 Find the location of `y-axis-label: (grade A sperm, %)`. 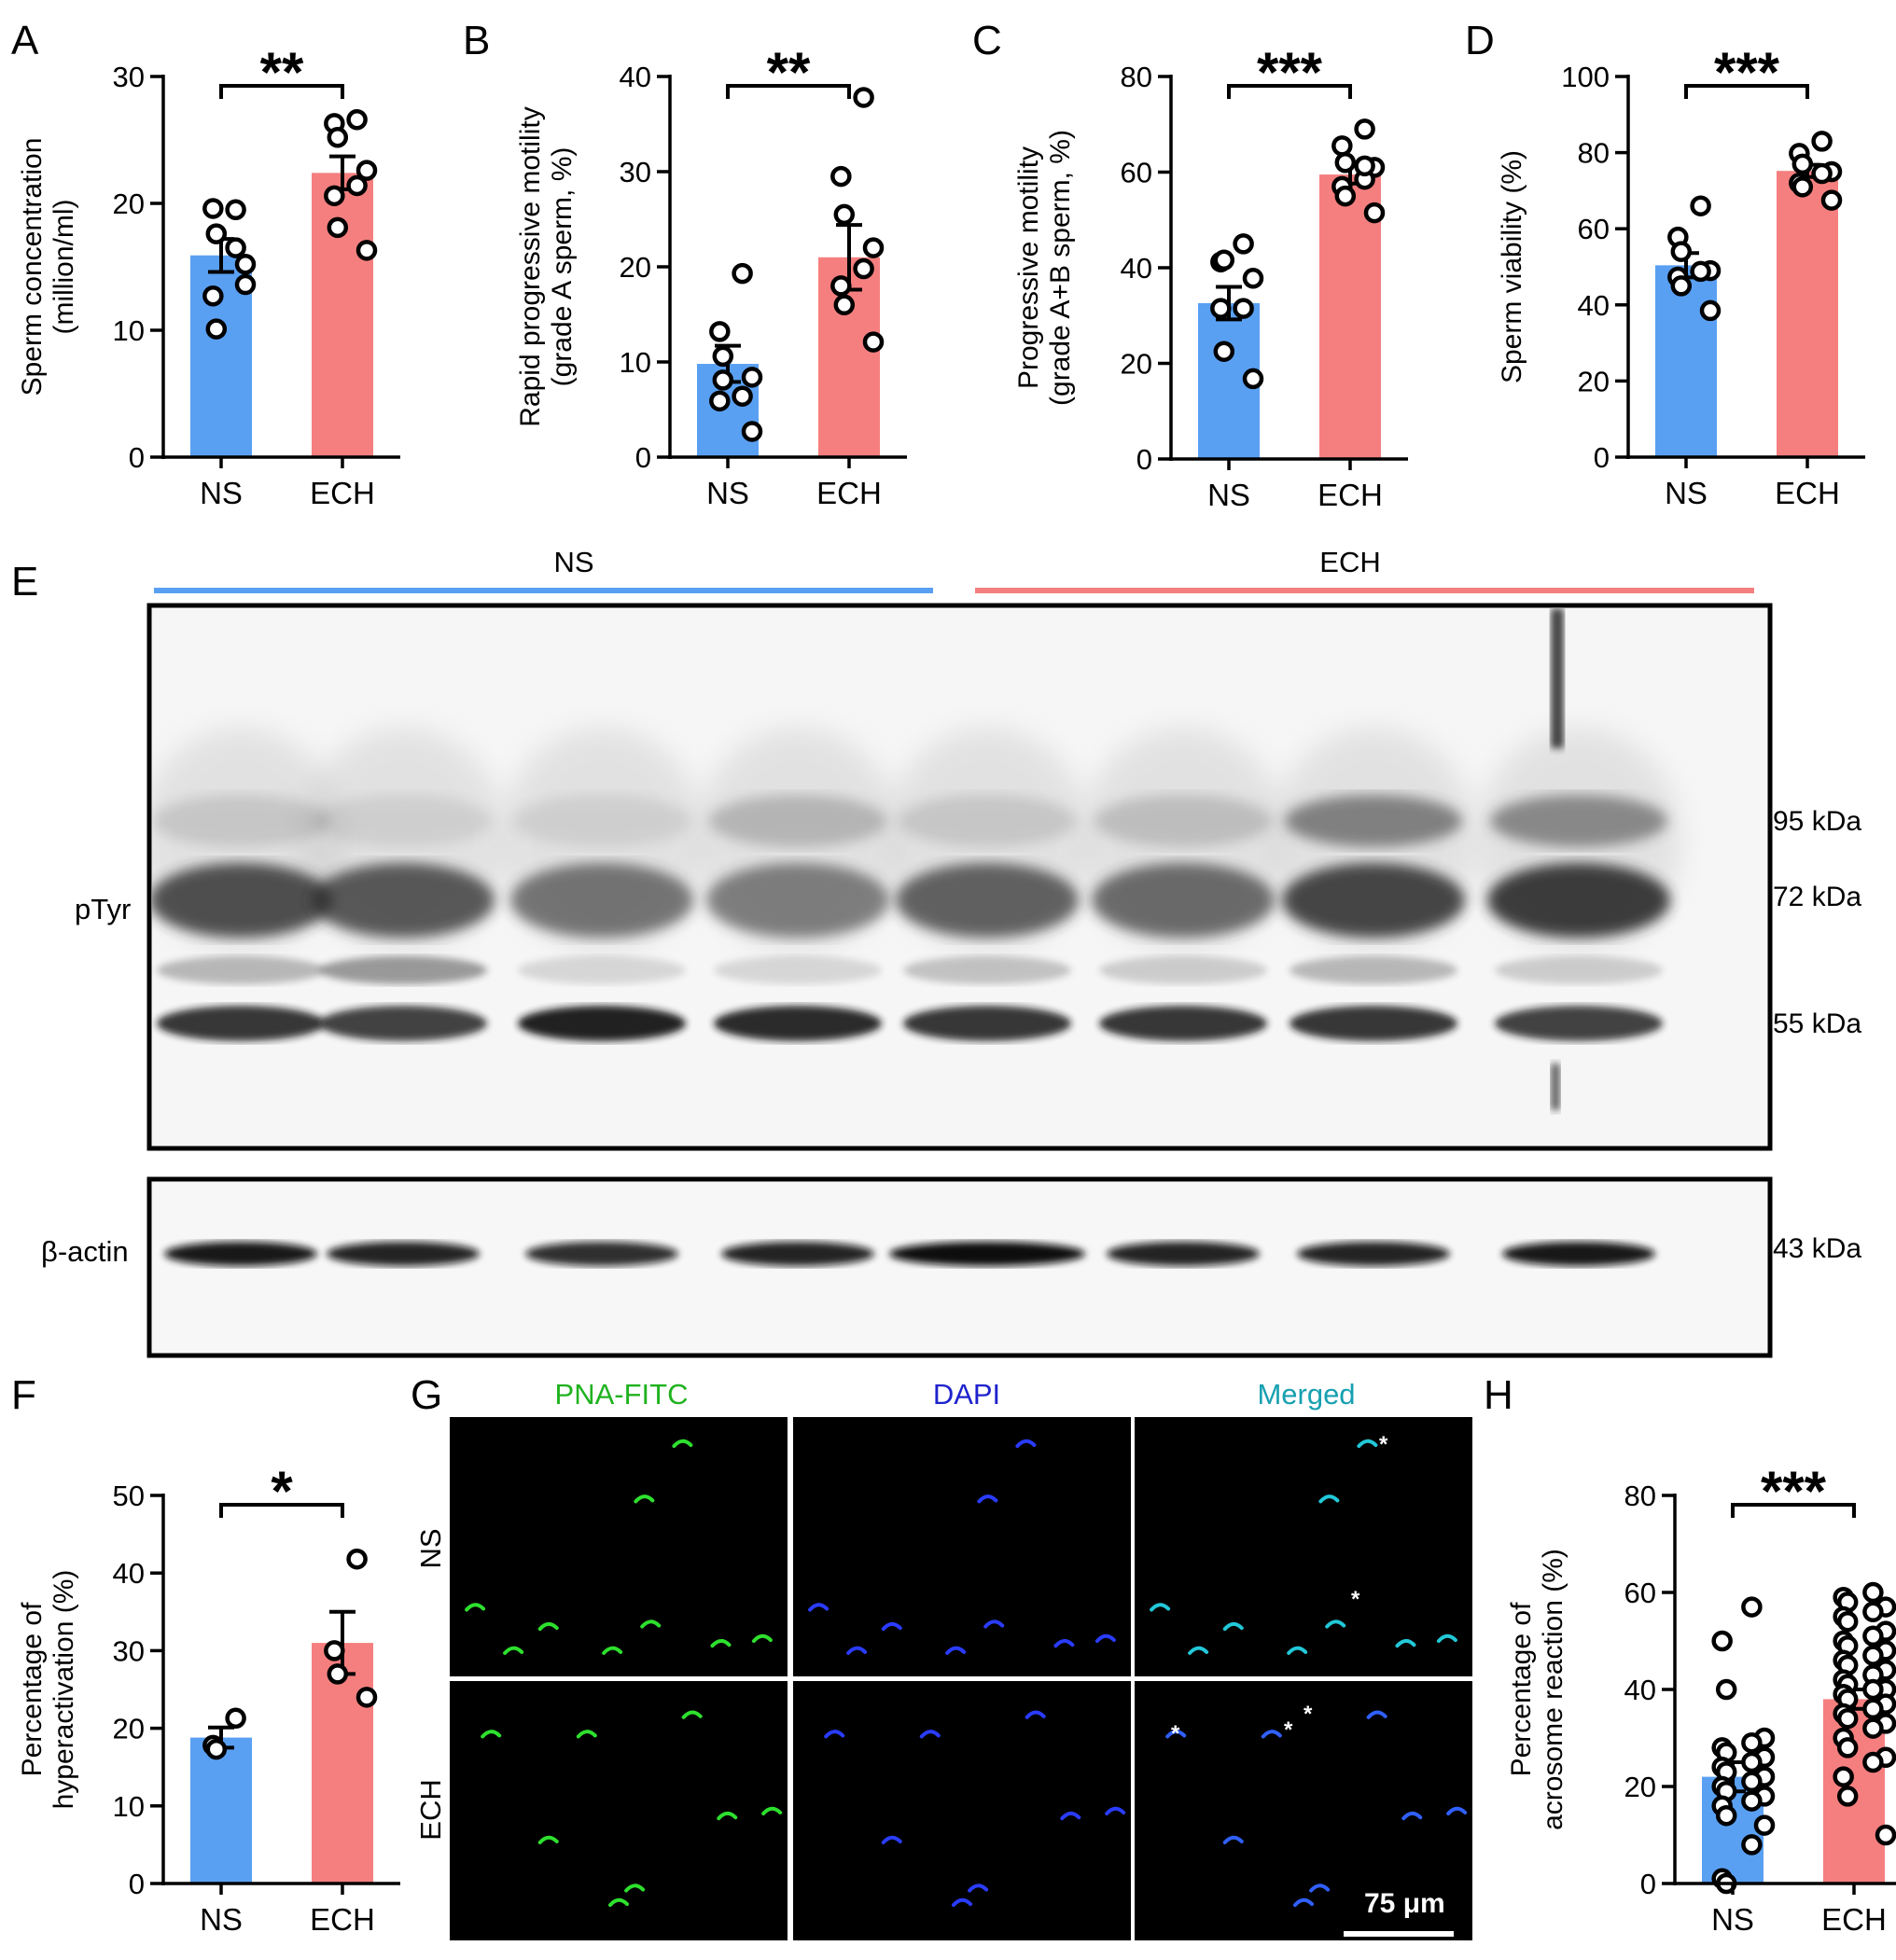

y-axis-label: (grade A sperm, %) is located at coordinates (562, 267).